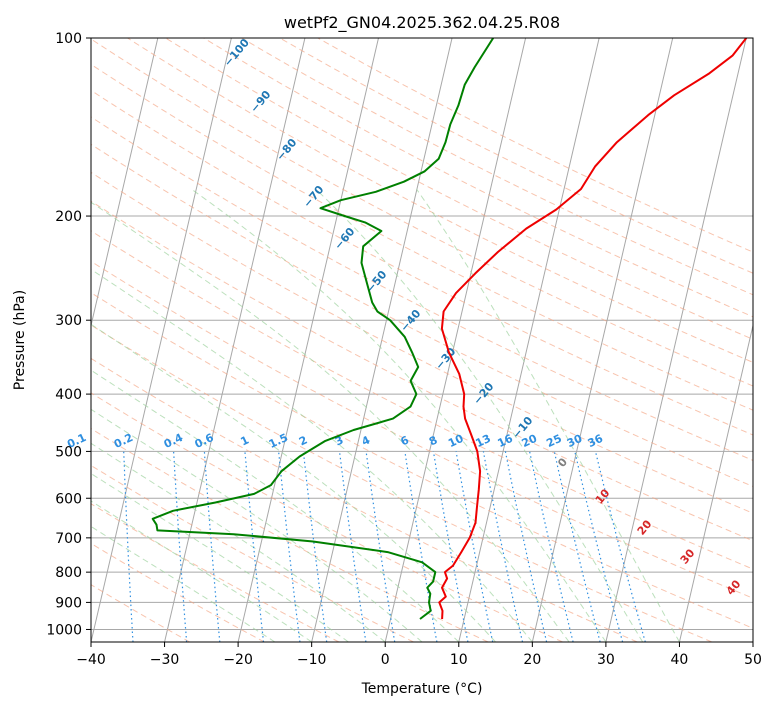 The height and width of the screenshot is (708, 775). I want to click on mixing-ratio-label: 0.4, so click(173, 441).